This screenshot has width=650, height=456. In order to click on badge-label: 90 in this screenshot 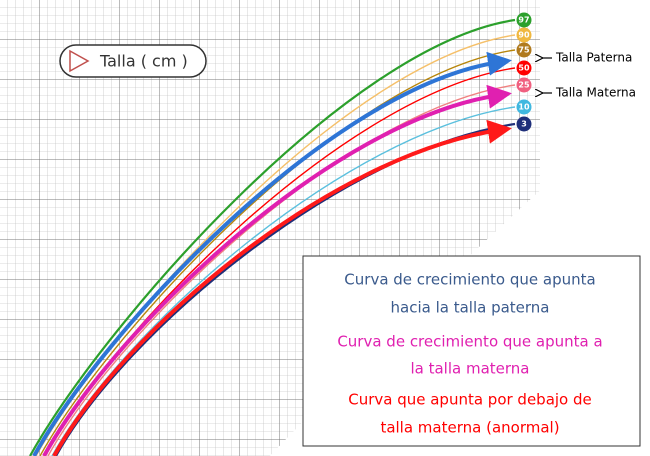, I will do `click(524, 35)`.